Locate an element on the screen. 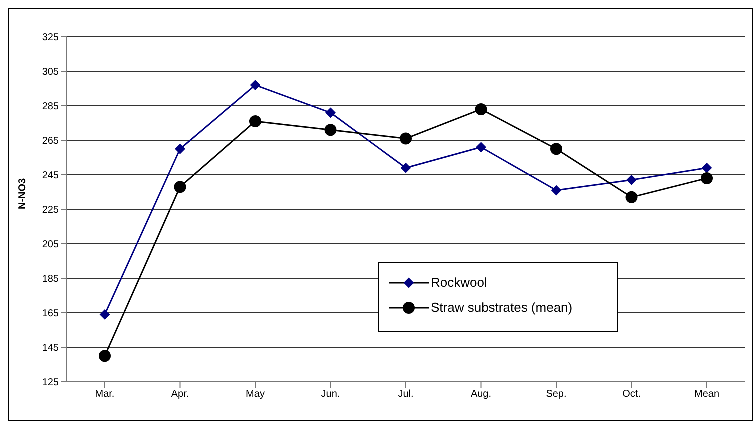 Image resolution: width=753 pixels, height=423 pixels. y-tick-label: 145 is located at coordinates (51, 348).